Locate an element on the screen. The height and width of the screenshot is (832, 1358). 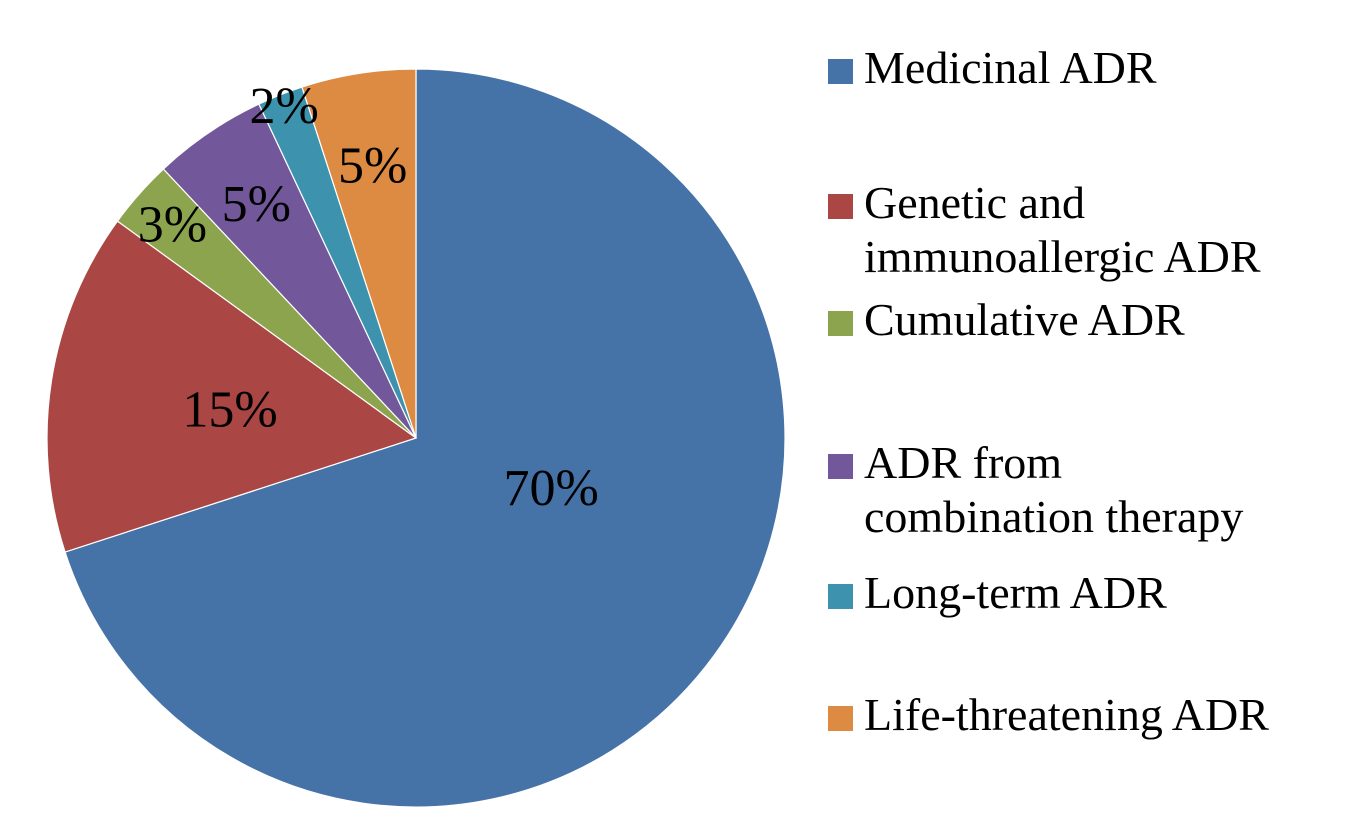
legend-item-medicinal-adr: Medicinal ADR is located at coordinates (992, 68).